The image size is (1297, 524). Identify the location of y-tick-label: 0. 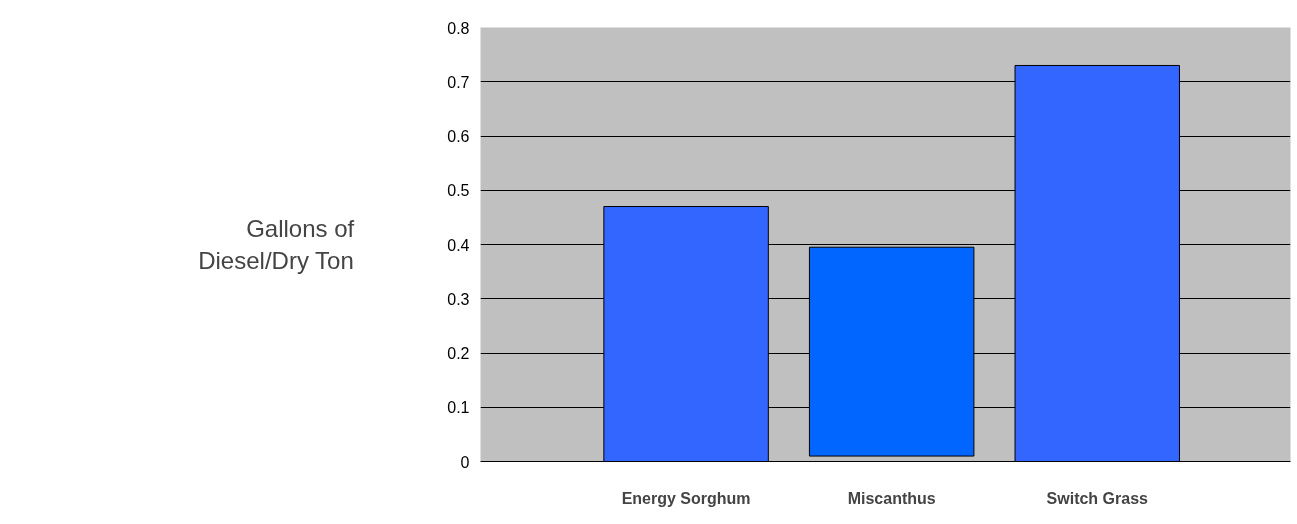
(465, 462).